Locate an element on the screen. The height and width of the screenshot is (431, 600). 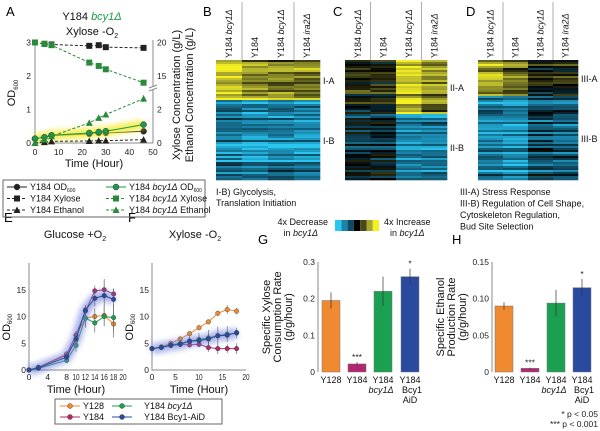
heatmap-column-label: Y184 is located at coordinates (516, 47).